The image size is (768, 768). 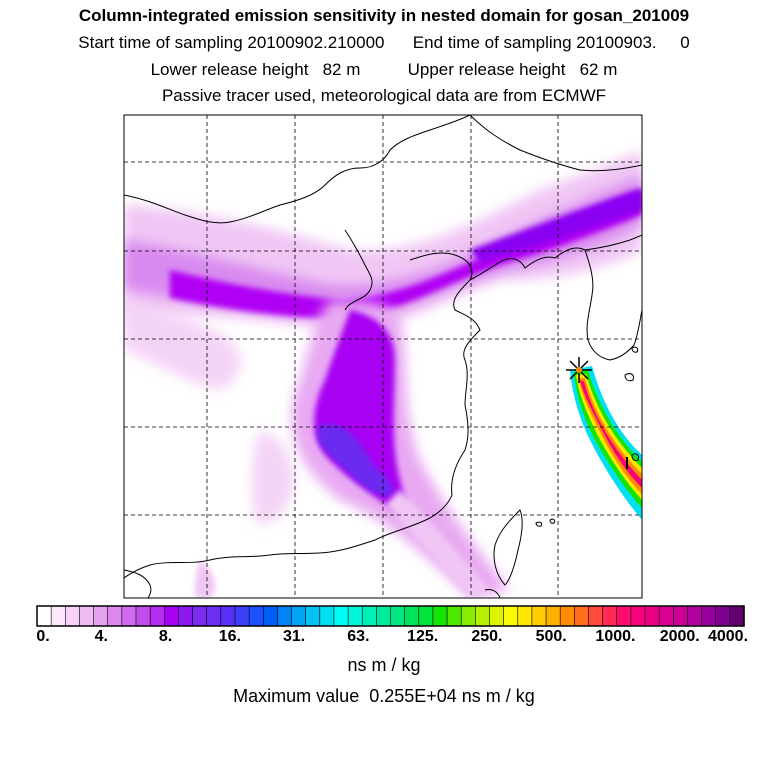 What do you see at coordinates (182, 345) in the screenshot?
I see `plume-west-patch` at bounding box center [182, 345].